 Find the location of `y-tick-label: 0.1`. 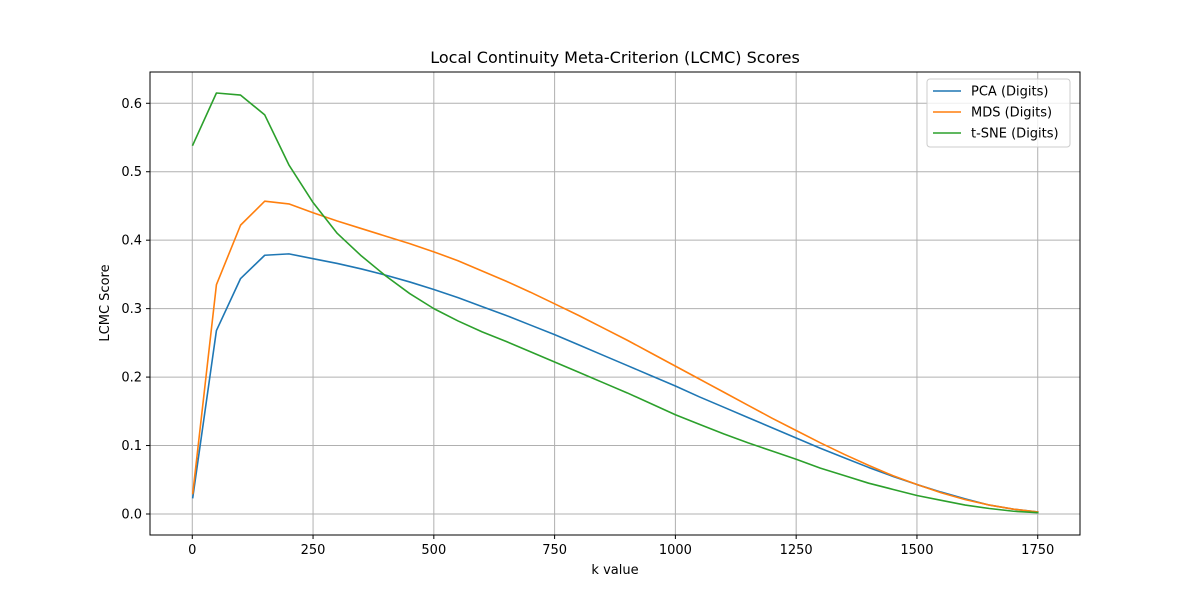

y-tick-label: 0.1 is located at coordinates (131, 446).